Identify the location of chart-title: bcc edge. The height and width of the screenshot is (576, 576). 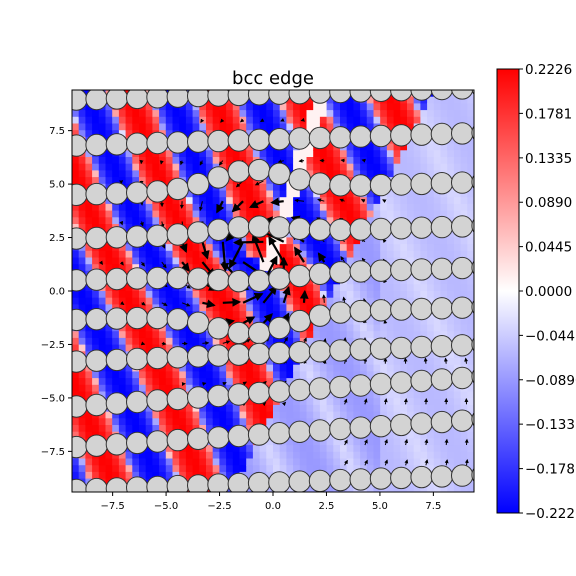
(273, 78).